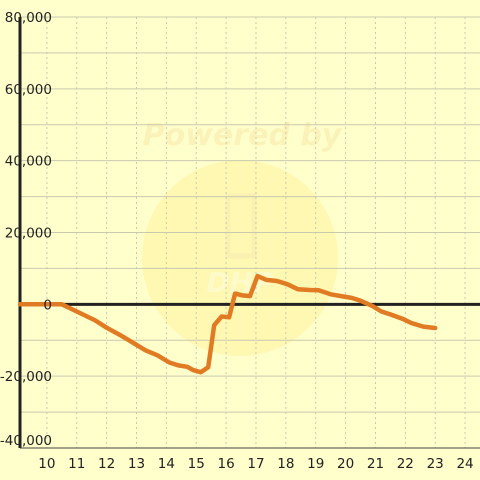  Describe the element at coordinates (76, 464) in the screenshot. I see `x-tick-label: 11` at that location.